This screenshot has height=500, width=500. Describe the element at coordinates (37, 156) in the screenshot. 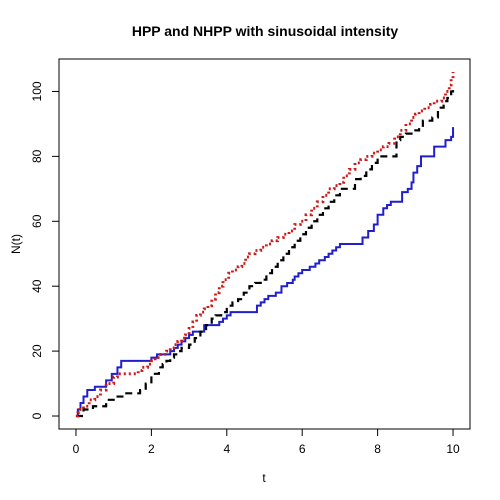

I see `y-tick-label: 80` at that location.